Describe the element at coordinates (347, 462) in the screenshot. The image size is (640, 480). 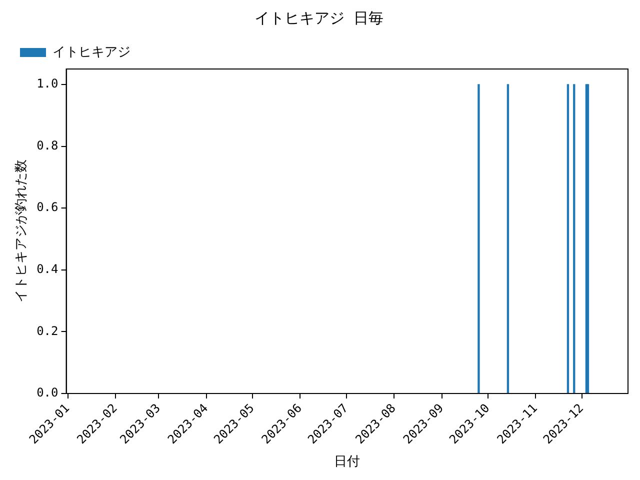
I see `x-axis-title: 日付` at that location.